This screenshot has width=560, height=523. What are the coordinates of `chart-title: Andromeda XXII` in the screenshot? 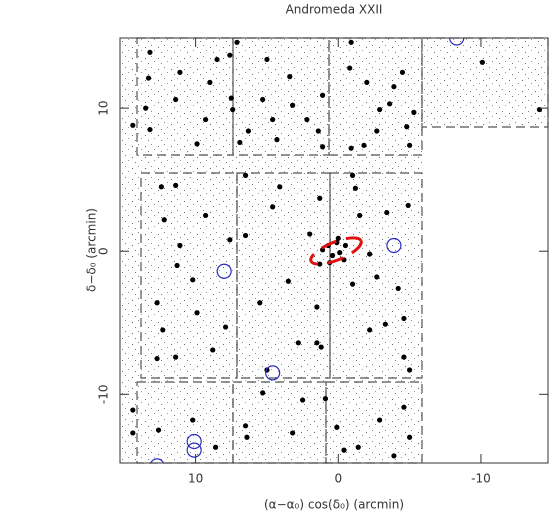 It's located at (334, 10).